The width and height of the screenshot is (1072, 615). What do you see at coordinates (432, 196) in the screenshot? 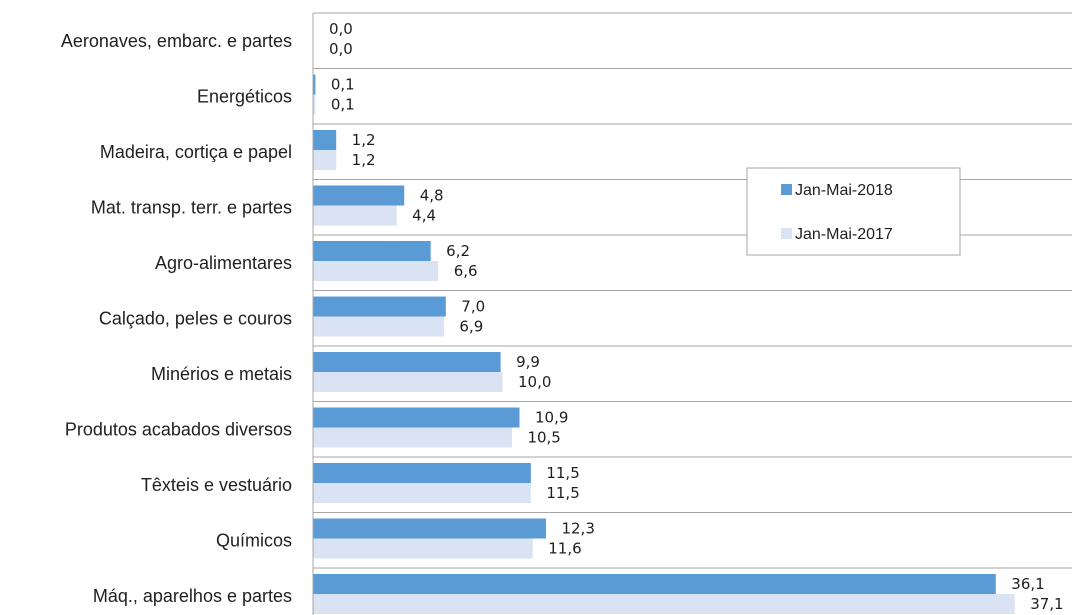
I see `value-label-2018: 4,8` at bounding box center [432, 196].